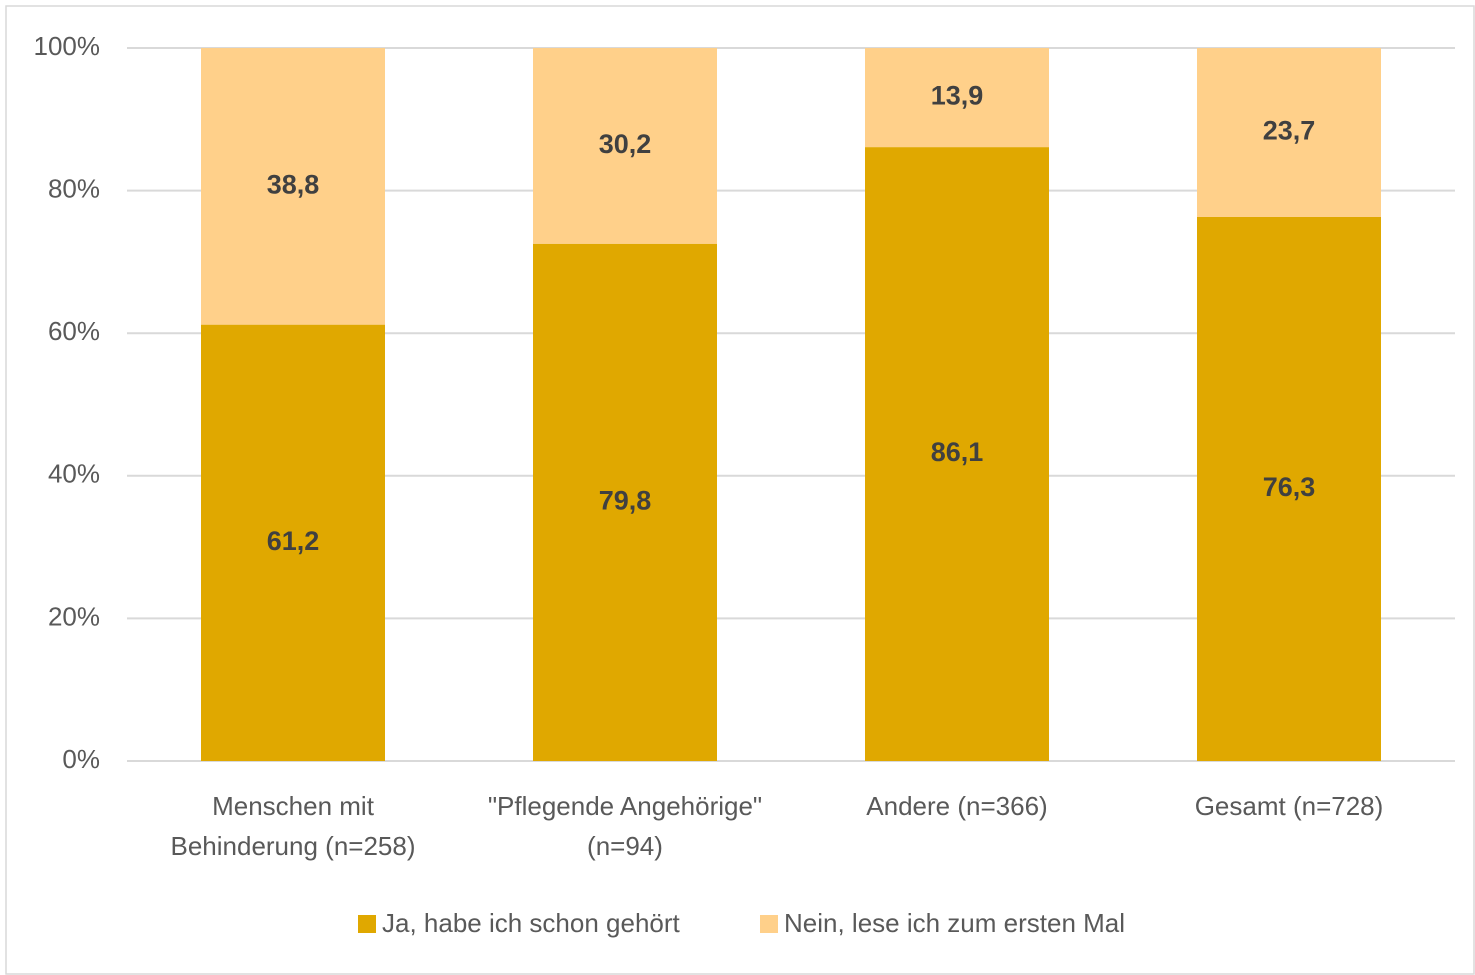 The width and height of the screenshot is (1475, 975). Describe the element at coordinates (74, 331) in the screenshot. I see `y-tick-label: 60%` at that location.